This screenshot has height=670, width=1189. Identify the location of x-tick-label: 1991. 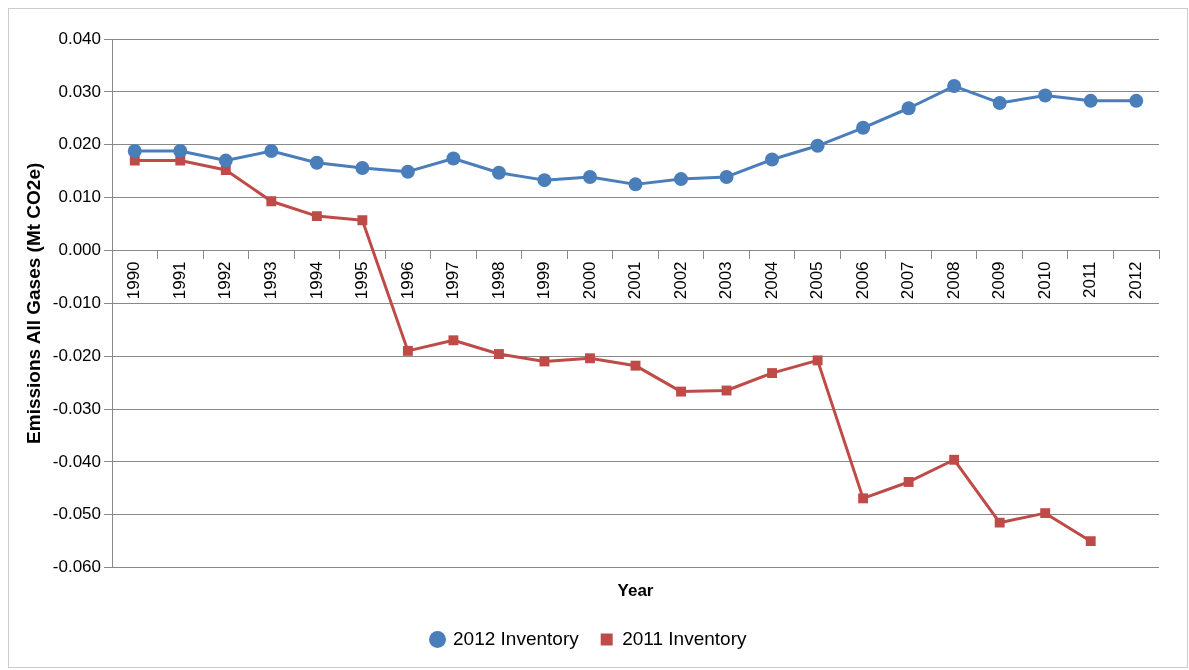
(179, 280).